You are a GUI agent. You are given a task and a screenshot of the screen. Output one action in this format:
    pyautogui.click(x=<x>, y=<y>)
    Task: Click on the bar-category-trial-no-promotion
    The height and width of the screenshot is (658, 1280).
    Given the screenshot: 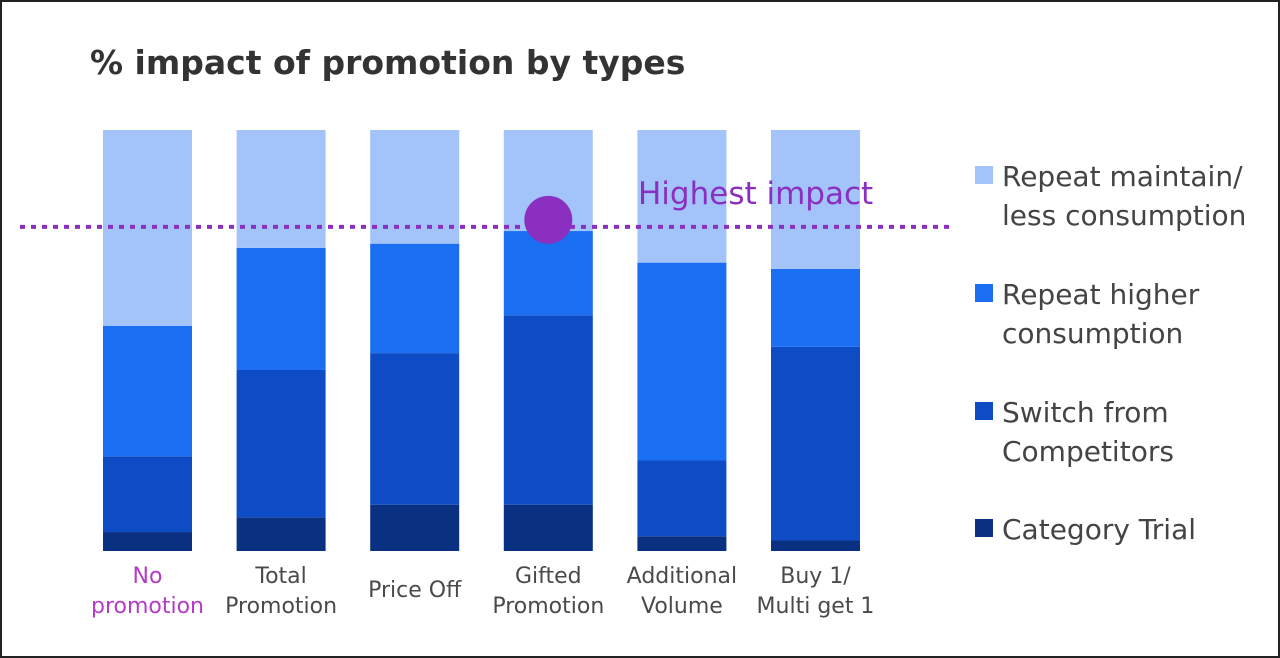 What is the action you would take?
    pyautogui.click(x=147, y=541)
    